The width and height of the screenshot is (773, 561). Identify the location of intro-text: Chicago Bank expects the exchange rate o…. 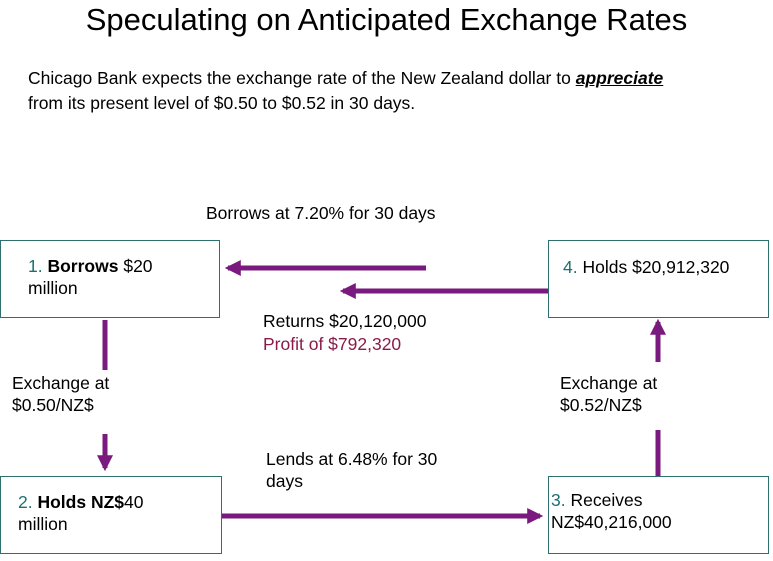
(398, 91).